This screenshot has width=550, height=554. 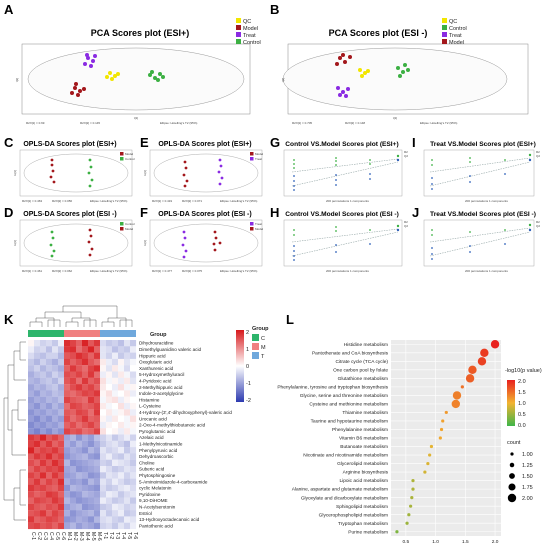 I want to click on heatmap-row-label: 9,10-DiHOME, so click(x=153, y=500).